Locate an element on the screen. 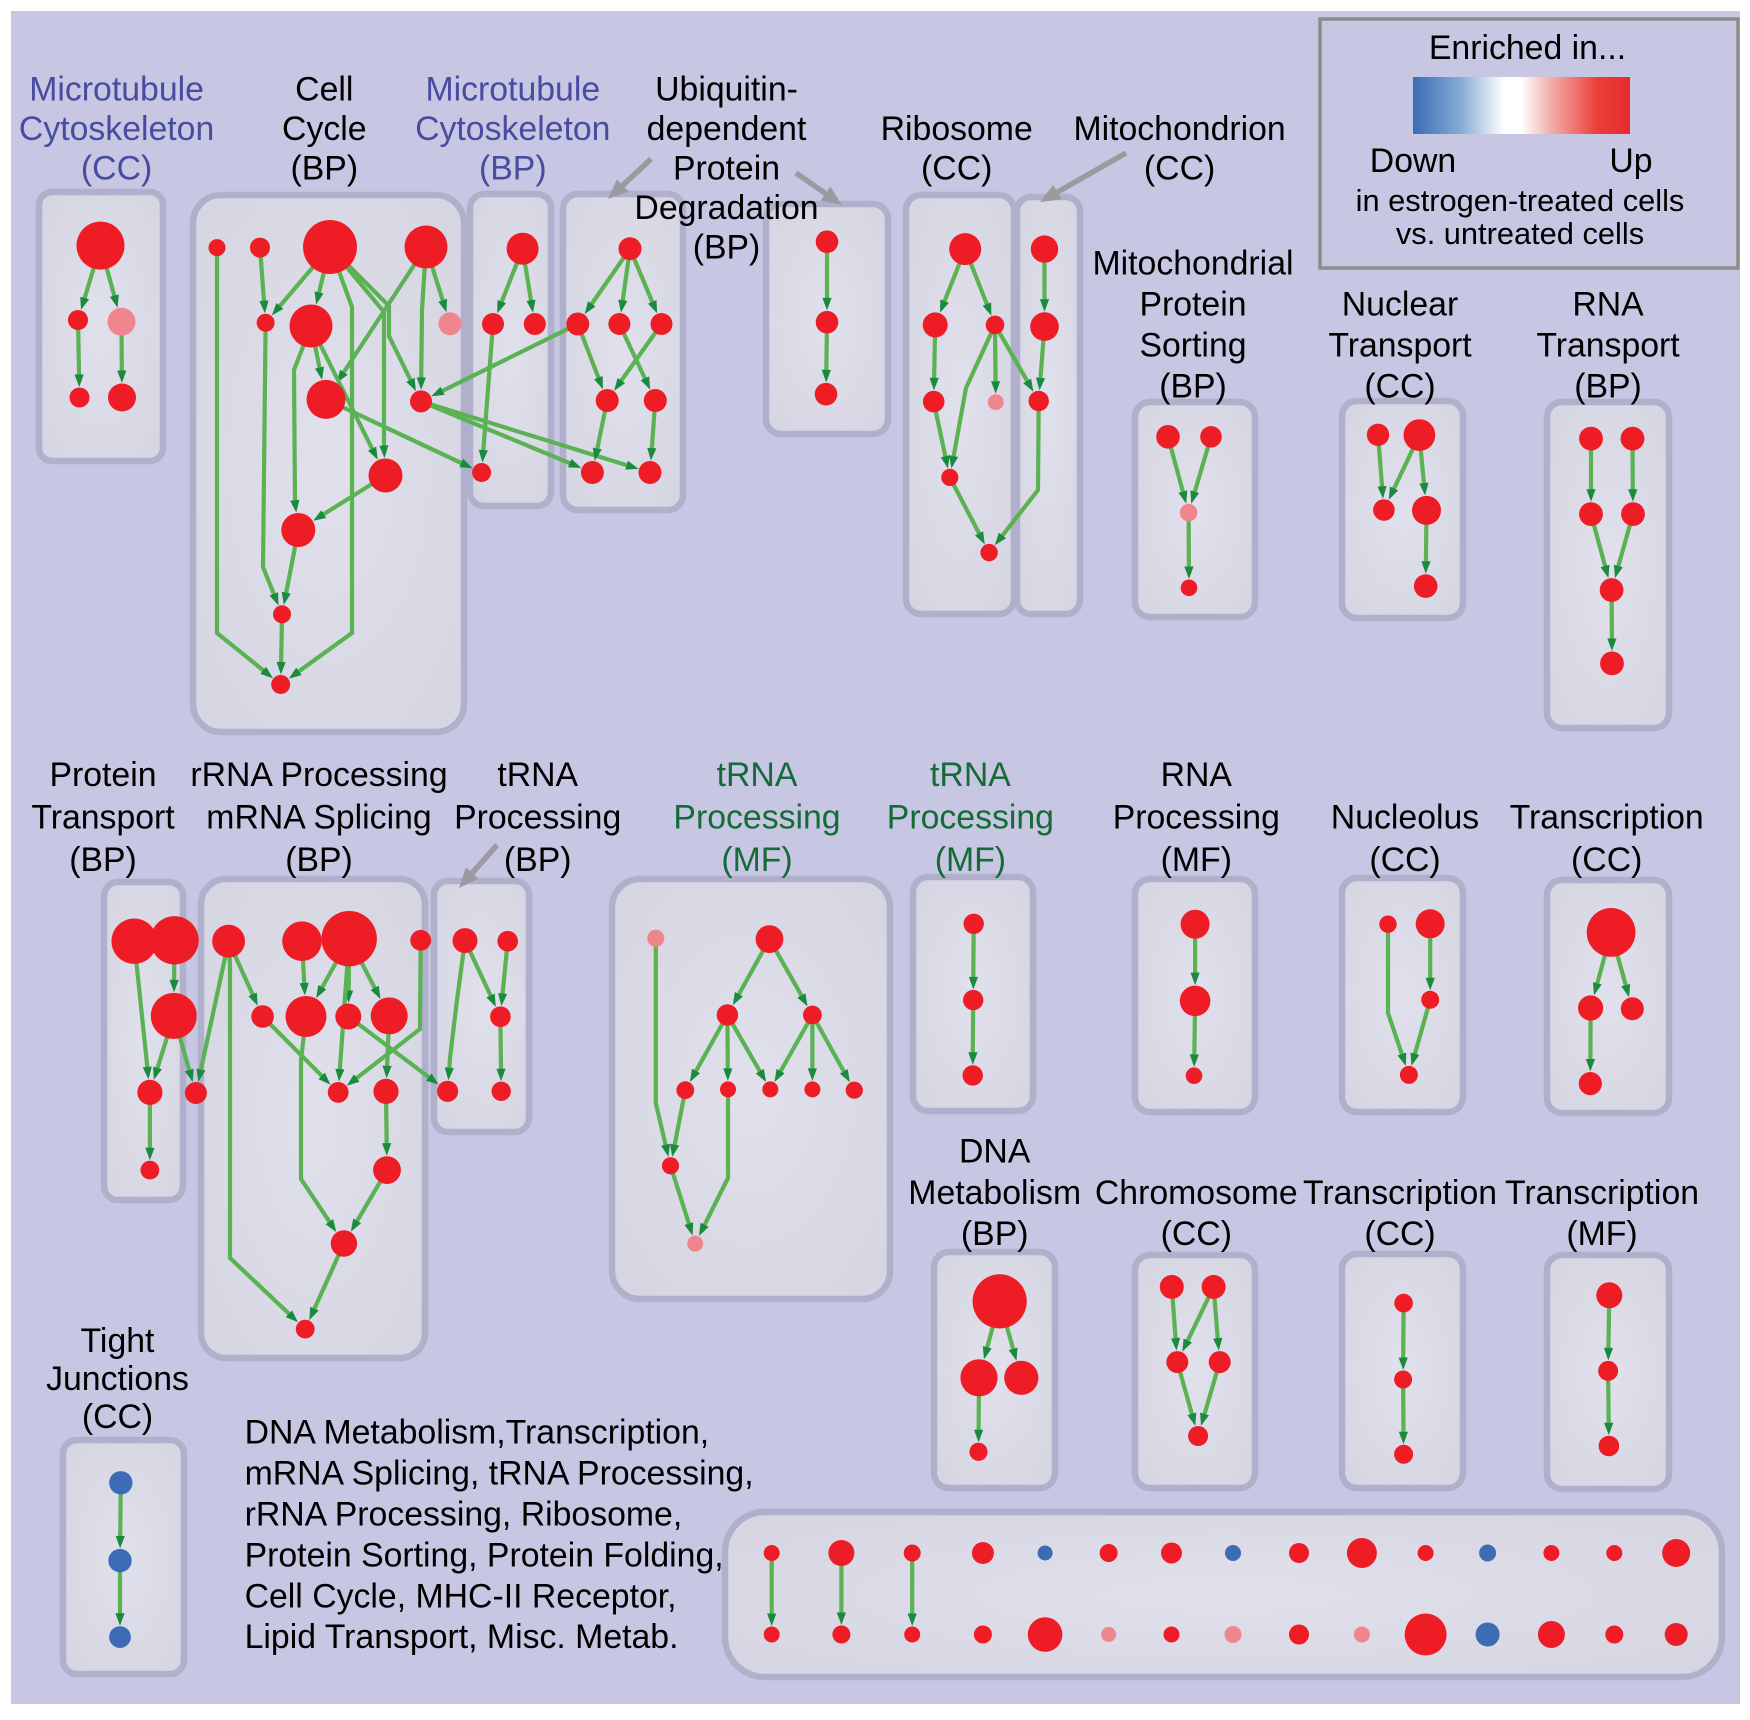 Image resolution: width=1750 pixels, height=1720 pixels. svg-text: Degradation is located at coordinates (726, 208).